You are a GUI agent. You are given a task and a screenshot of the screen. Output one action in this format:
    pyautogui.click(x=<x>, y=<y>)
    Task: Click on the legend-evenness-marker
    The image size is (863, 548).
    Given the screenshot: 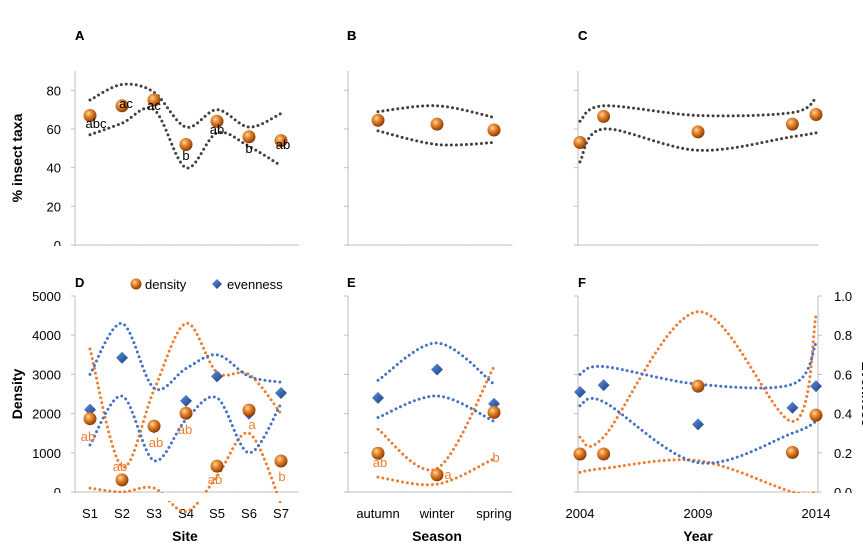 What is the action you would take?
    pyautogui.click(x=217, y=284)
    